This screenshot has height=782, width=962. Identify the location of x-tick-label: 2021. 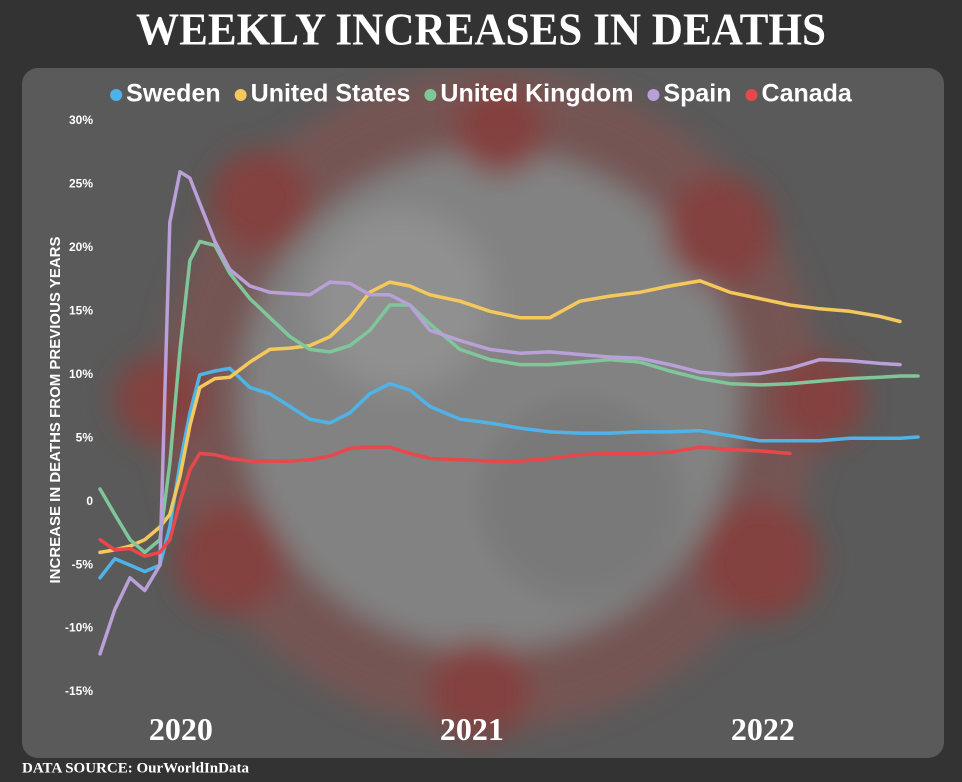
(472, 729).